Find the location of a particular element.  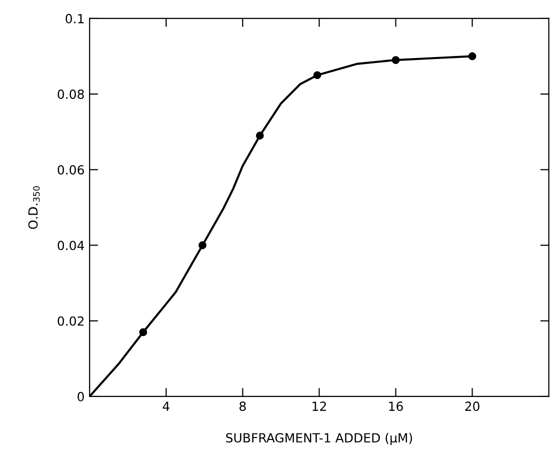

x-tick-label: 16 is located at coordinates (396, 406).